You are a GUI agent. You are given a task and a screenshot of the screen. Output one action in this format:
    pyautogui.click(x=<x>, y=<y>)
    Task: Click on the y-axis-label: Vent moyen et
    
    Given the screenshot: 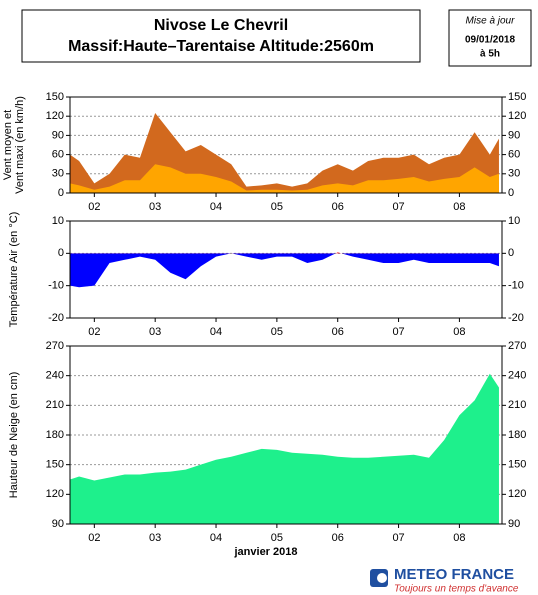 What is the action you would take?
    pyautogui.click(x=8, y=145)
    